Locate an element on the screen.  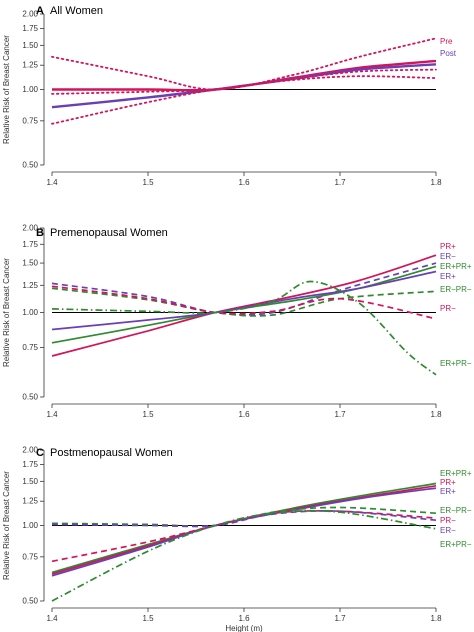
series-label: Post is located at coordinates (448, 53).